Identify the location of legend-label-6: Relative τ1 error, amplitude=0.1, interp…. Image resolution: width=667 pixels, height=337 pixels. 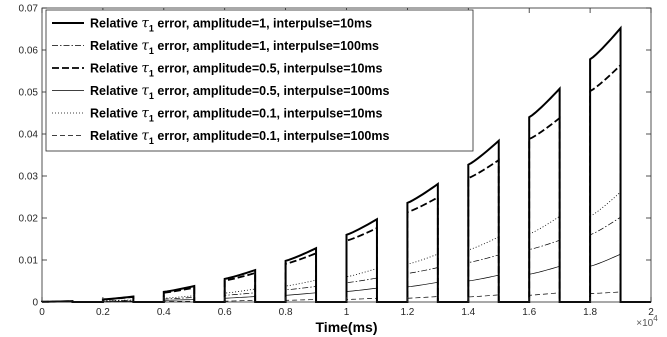
(239, 137).